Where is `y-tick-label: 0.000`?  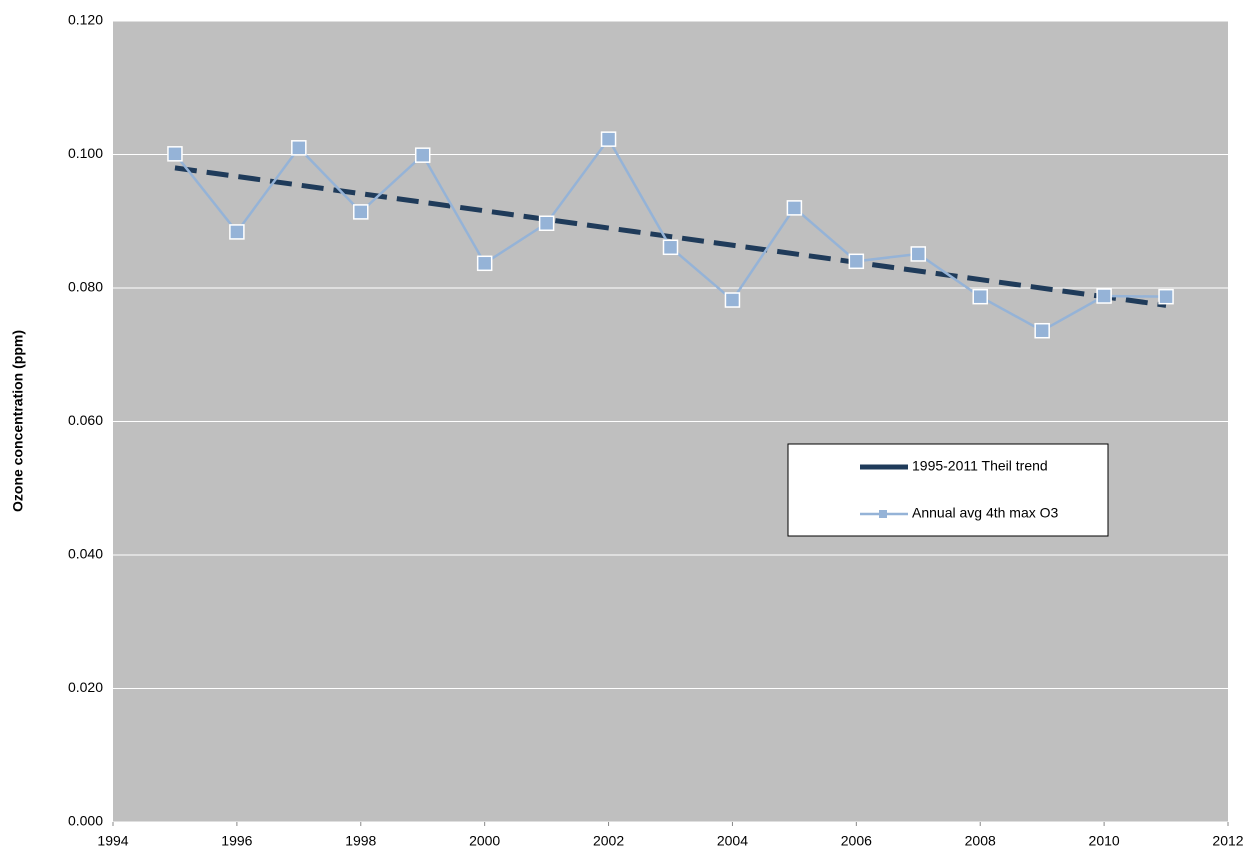
y-tick-label: 0.000 is located at coordinates (85, 821).